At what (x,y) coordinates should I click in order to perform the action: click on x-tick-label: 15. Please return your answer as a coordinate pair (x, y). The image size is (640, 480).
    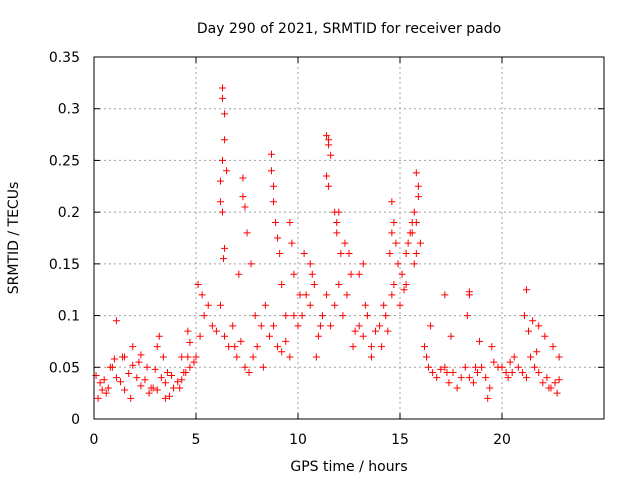
    Looking at the image, I should click on (400, 440).